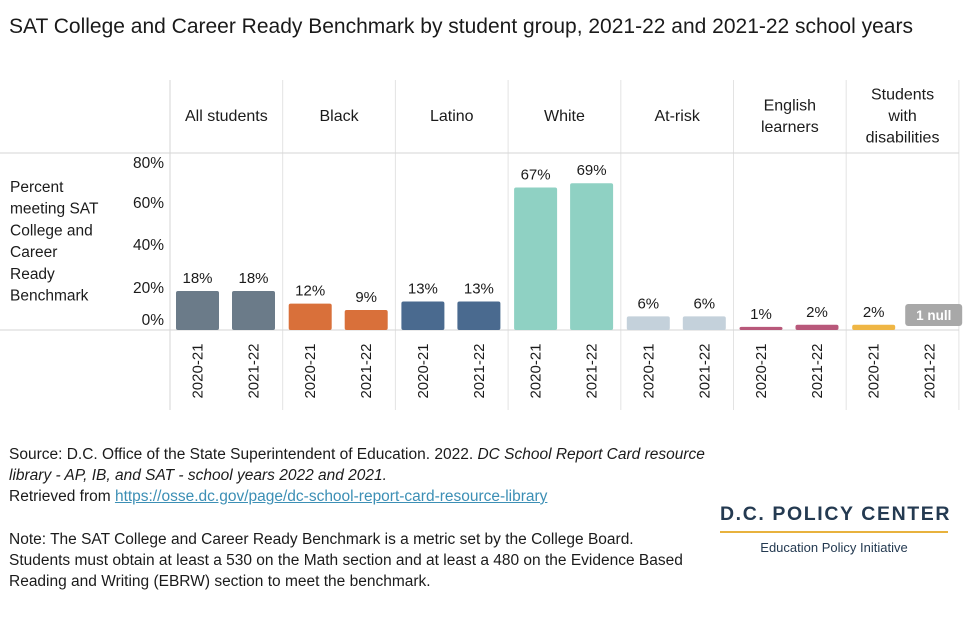 Image resolution: width=975 pixels, height=639 pixels. What do you see at coordinates (761, 314) in the screenshot?
I see `data-label: 1%` at bounding box center [761, 314].